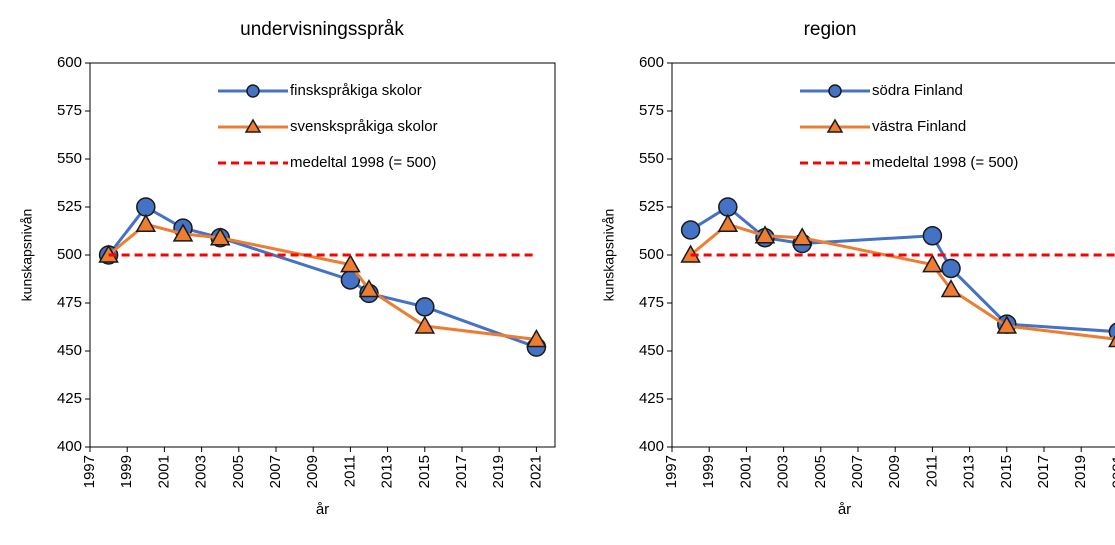 This screenshot has height=545, width=1115. What do you see at coordinates (919, 126) in the screenshot?
I see `legend-label: västra Finland` at bounding box center [919, 126].